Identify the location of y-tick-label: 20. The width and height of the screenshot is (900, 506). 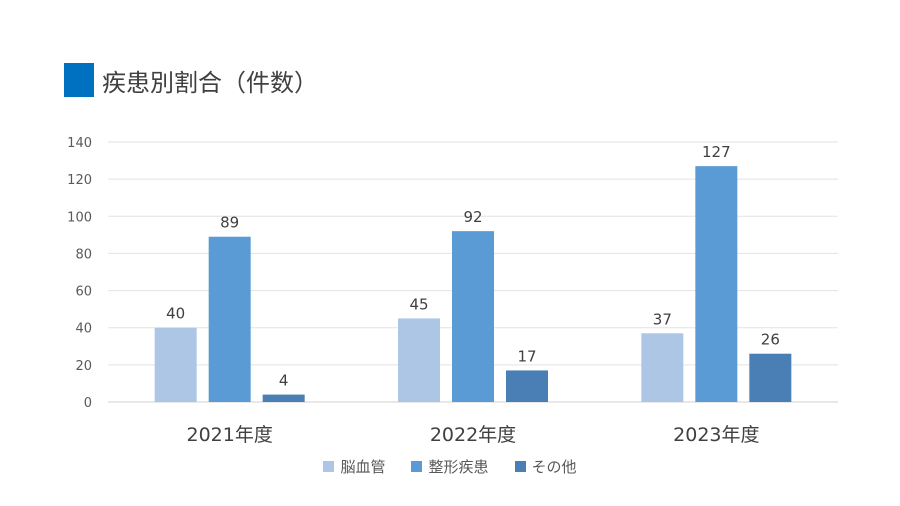
(83, 366).